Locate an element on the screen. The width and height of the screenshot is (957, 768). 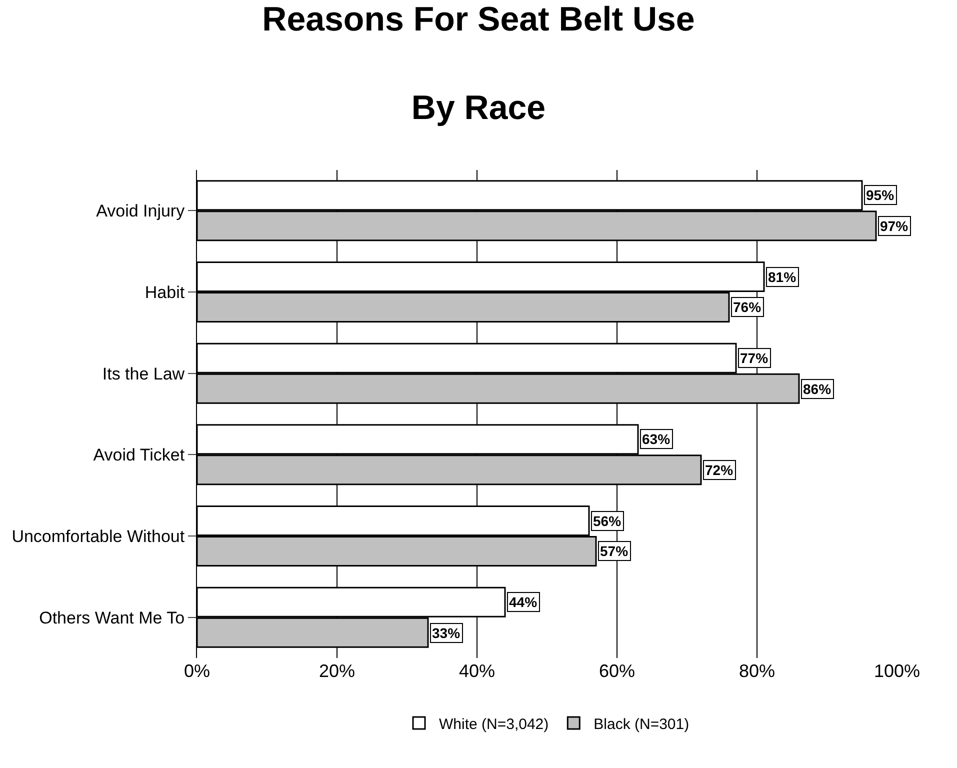
x-tick-label: 0% is located at coordinates (197, 671).